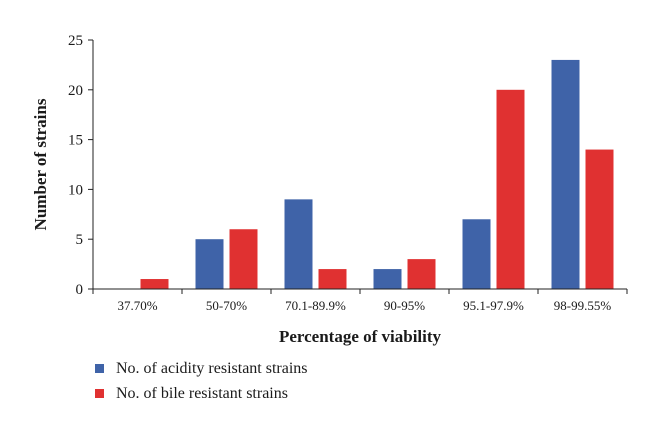 This screenshot has height=434, width=660. What do you see at coordinates (75, 41) in the screenshot?
I see `y-tick-label: 25` at bounding box center [75, 41].